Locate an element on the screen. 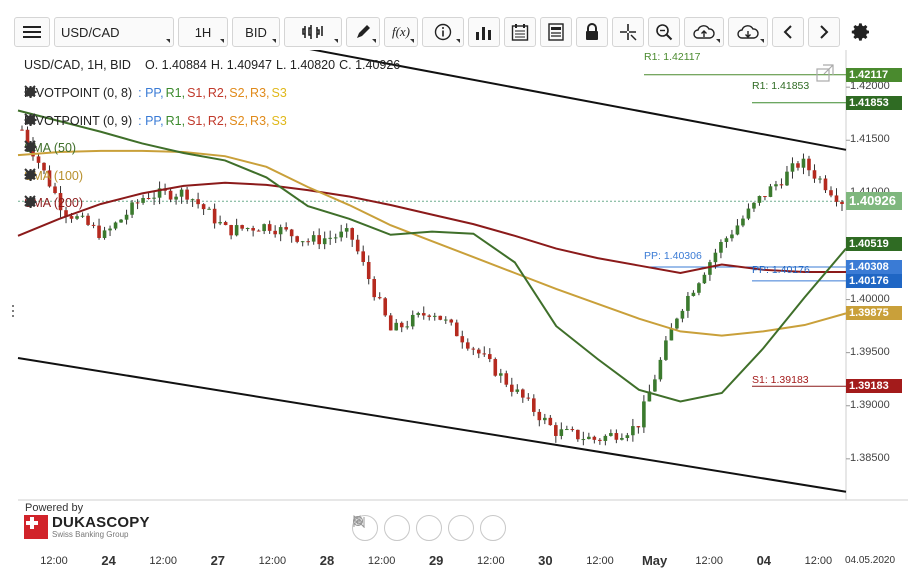 The height and width of the screenshot is (574, 908). pivot-item-label: S3 is located at coordinates (279, 93).